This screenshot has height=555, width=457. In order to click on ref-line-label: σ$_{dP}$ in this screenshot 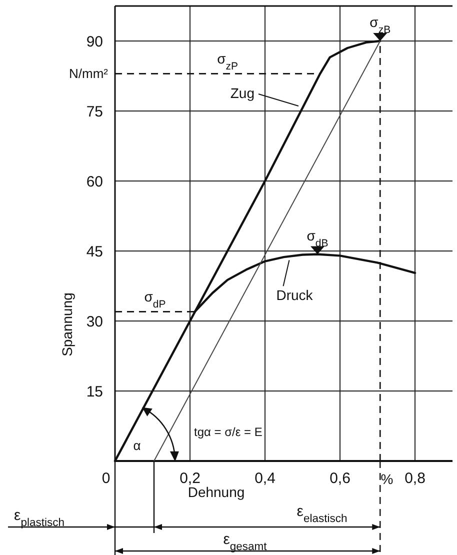, I will do `click(155, 299)`.